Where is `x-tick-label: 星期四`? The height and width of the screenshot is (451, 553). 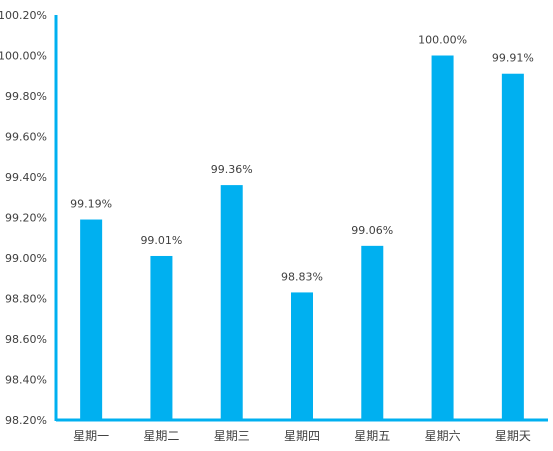
x-tick-label: 星期四 is located at coordinates (302, 436).